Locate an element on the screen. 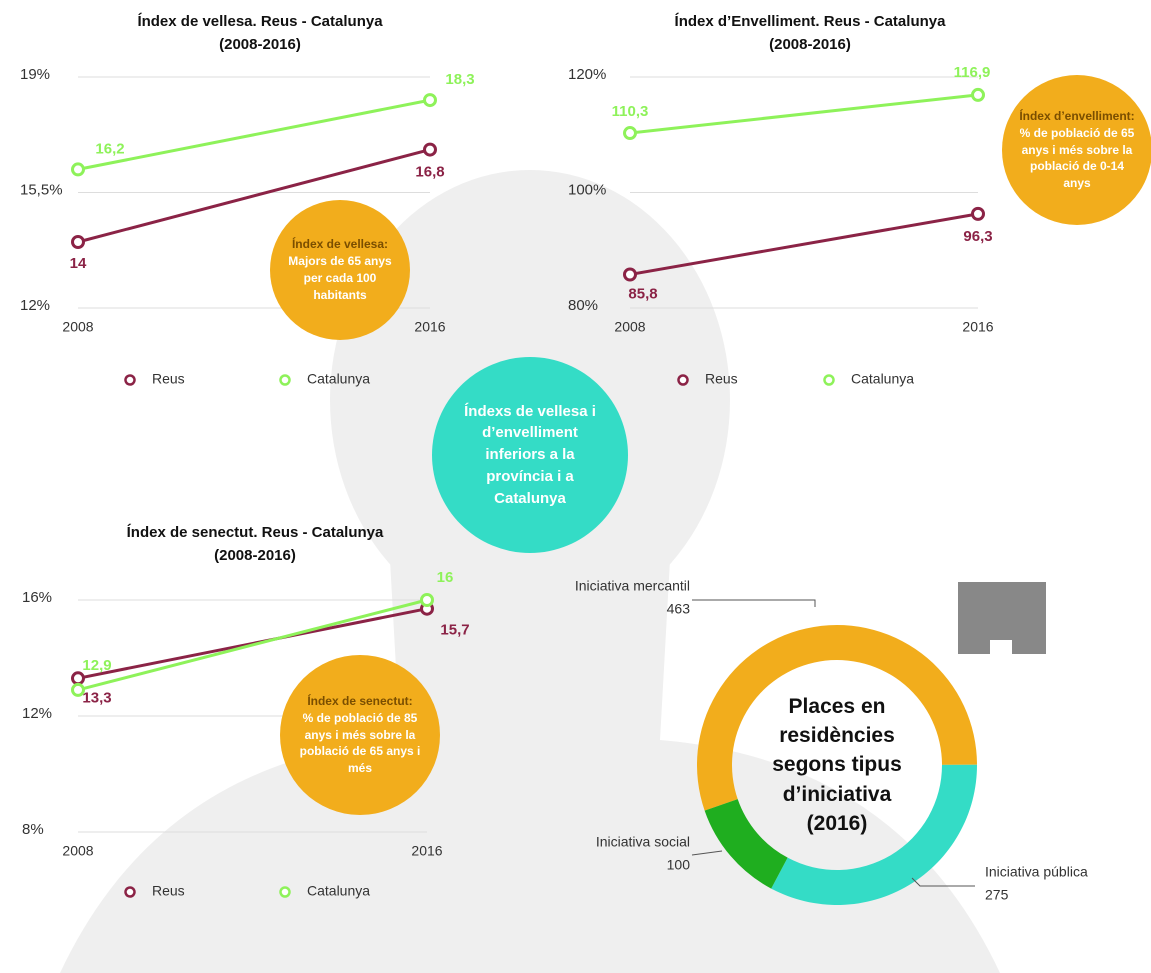 This screenshot has height=973, width=1151. value-label: 463 is located at coordinates (679, 609).